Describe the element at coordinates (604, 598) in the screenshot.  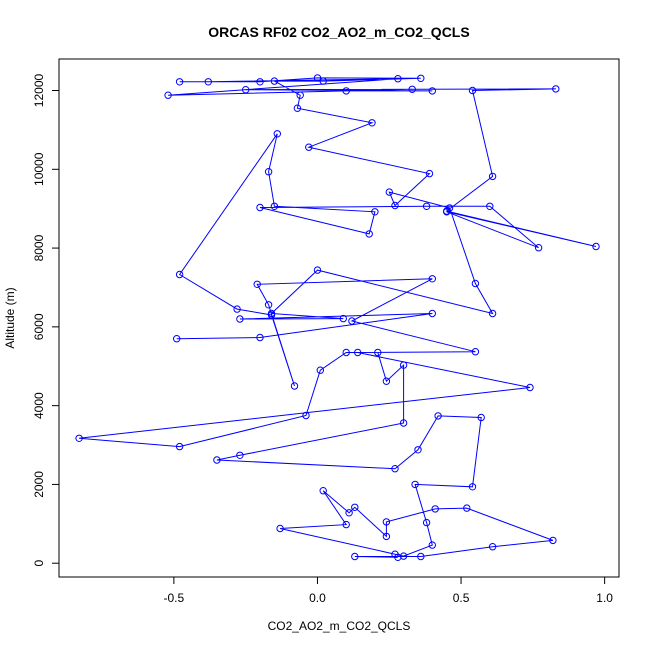
I see `x-tick-label: 1.0` at that location.